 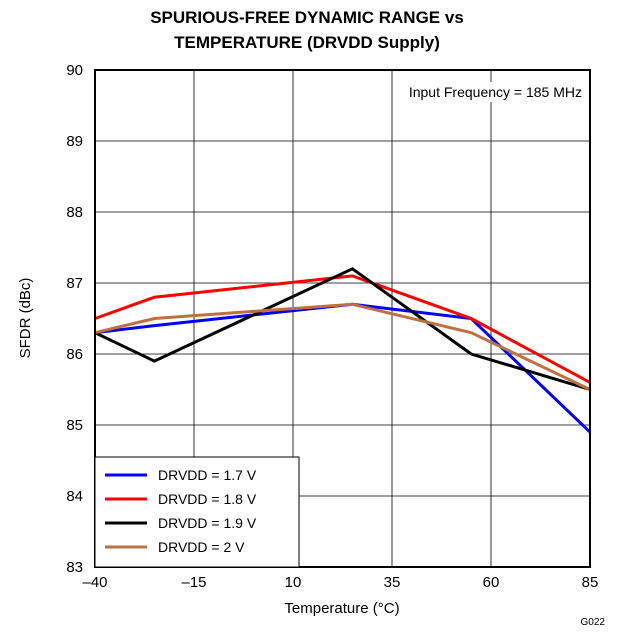 I want to click on legend-label: DRVDD = 1.9 V, so click(x=207, y=523).